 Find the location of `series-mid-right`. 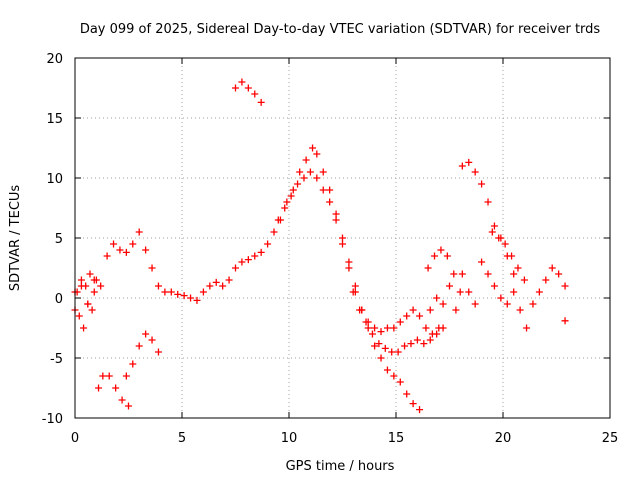

series-mid-right is located at coordinates (508, 256).